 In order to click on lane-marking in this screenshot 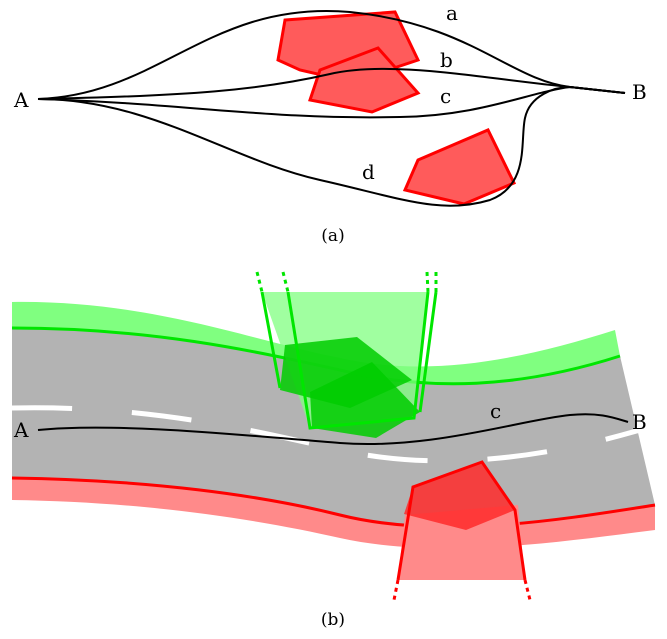, I will do `click(326, 434)`.